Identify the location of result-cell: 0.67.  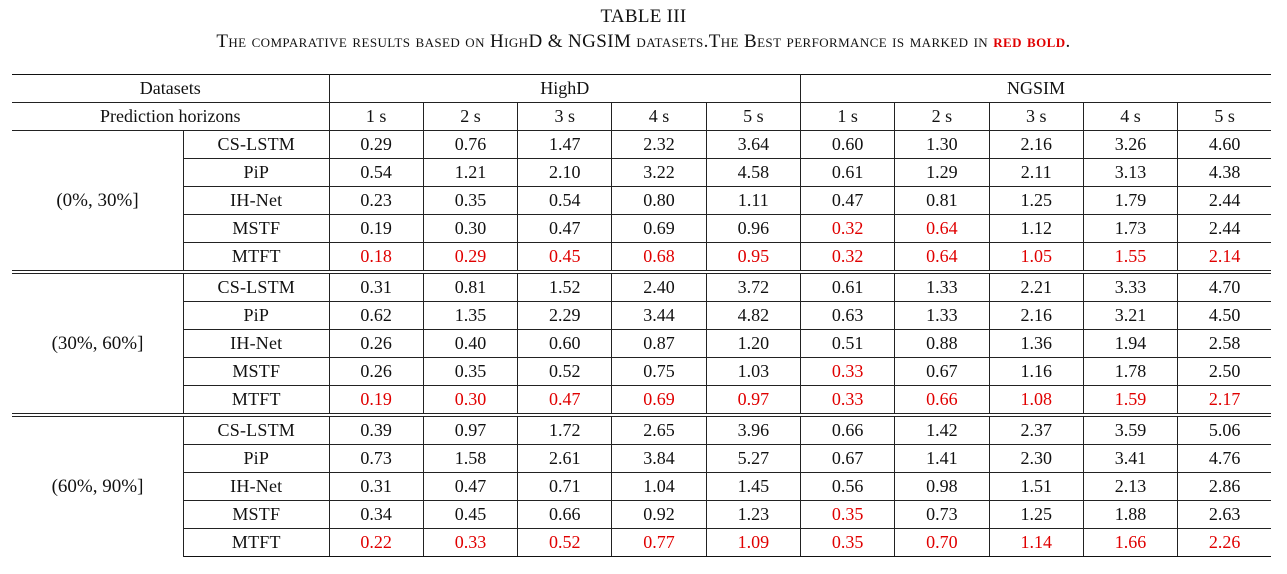
(847, 458).